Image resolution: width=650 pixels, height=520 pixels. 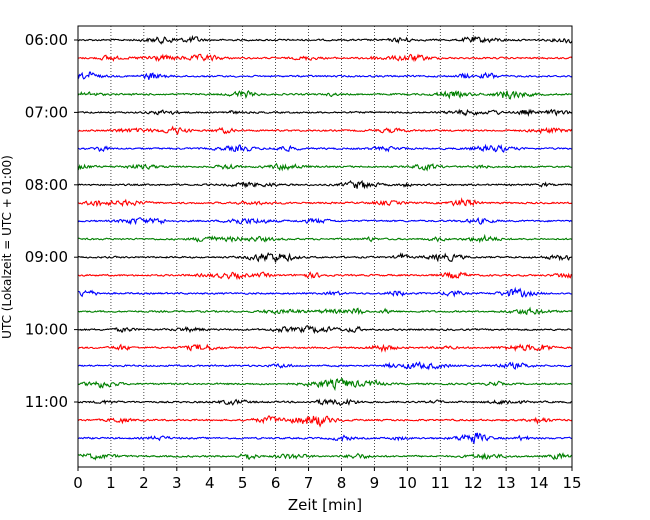 What do you see at coordinates (440, 483) in the screenshot?
I see `x-tick-label: 11` at bounding box center [440, 483].